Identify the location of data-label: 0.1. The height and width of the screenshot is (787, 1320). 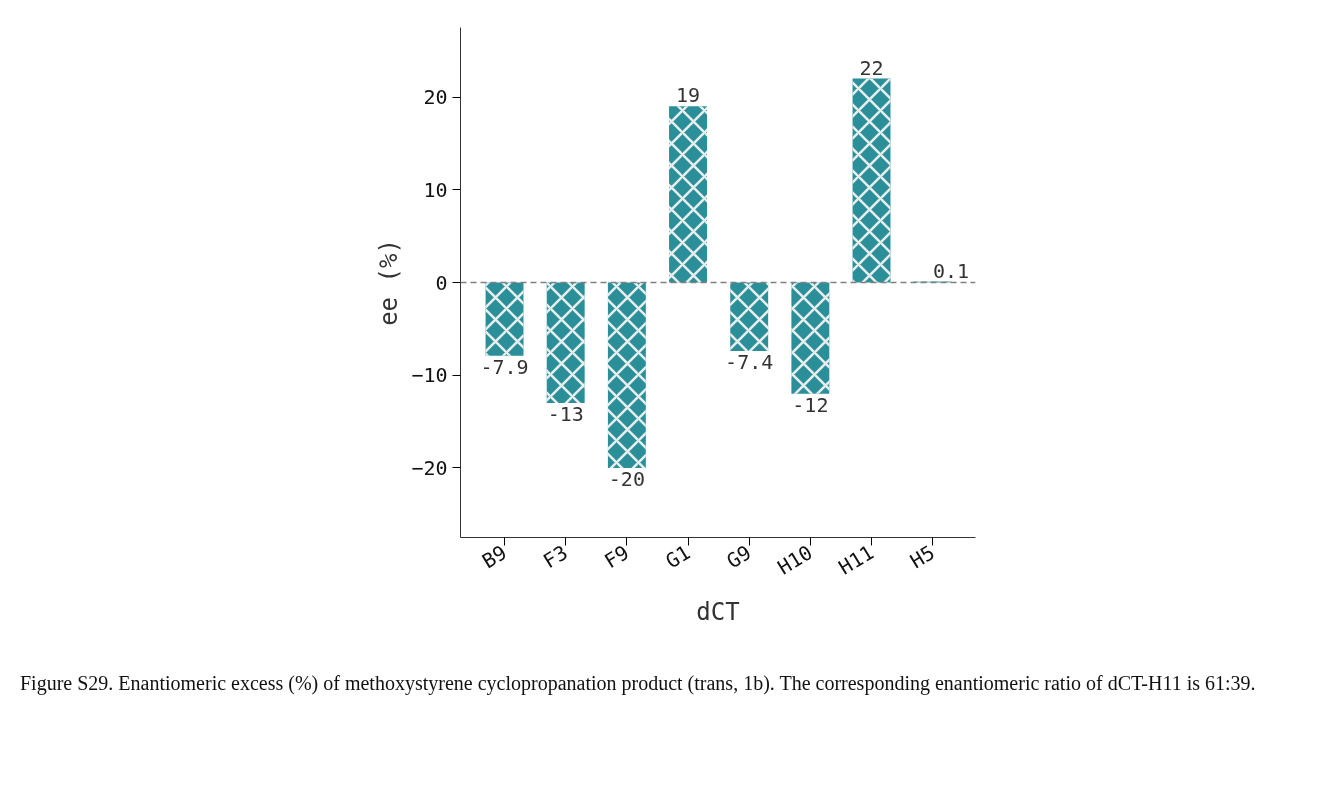
(951, 270).